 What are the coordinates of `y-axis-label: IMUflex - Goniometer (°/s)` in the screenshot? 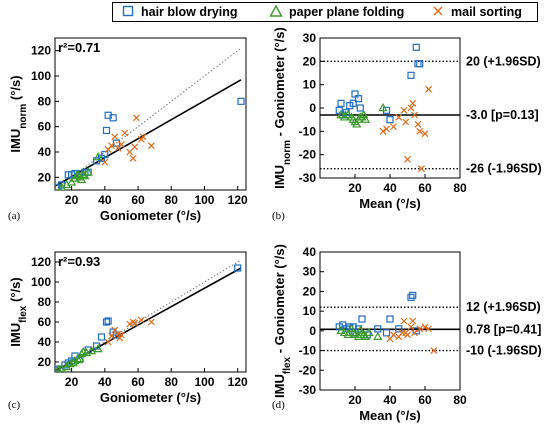 It's located at (282, 321).